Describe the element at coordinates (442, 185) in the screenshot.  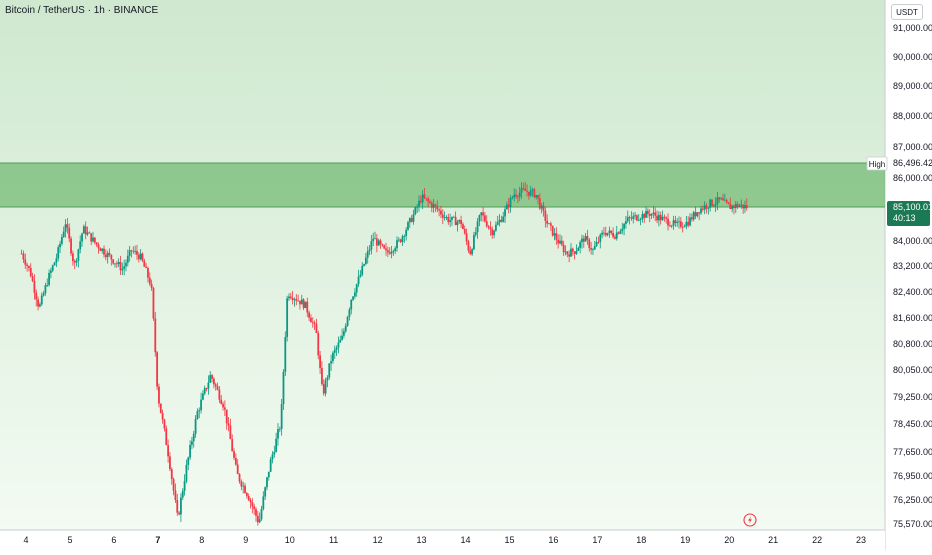
I see `resistance-zone` at that location.